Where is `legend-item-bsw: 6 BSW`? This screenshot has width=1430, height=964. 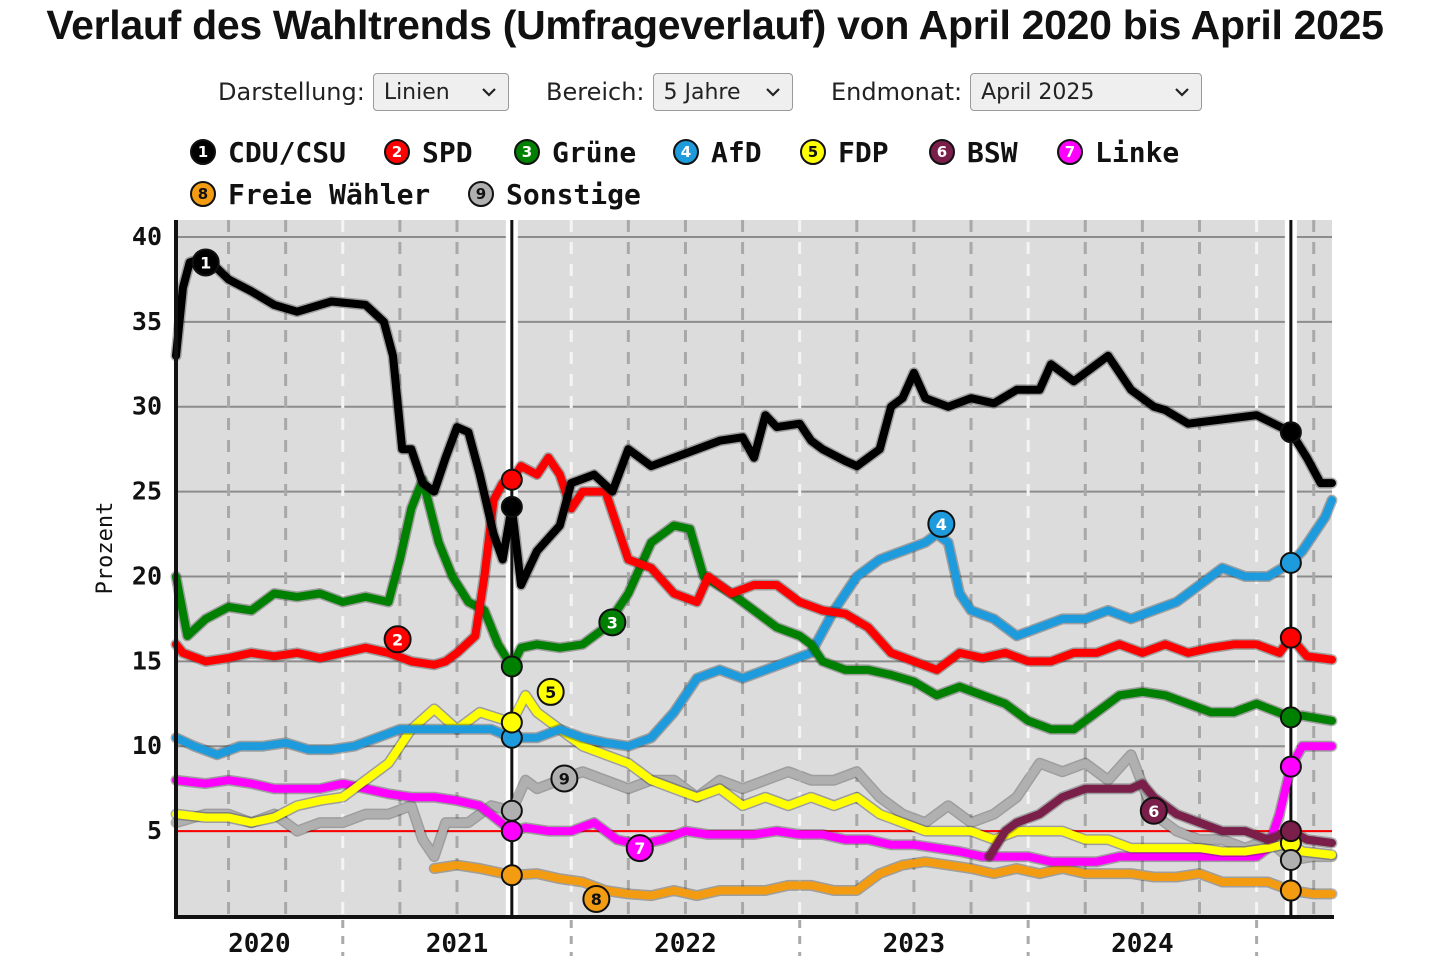 legend-item-bsw: 6 BSW is located at coordinates (973, 152).